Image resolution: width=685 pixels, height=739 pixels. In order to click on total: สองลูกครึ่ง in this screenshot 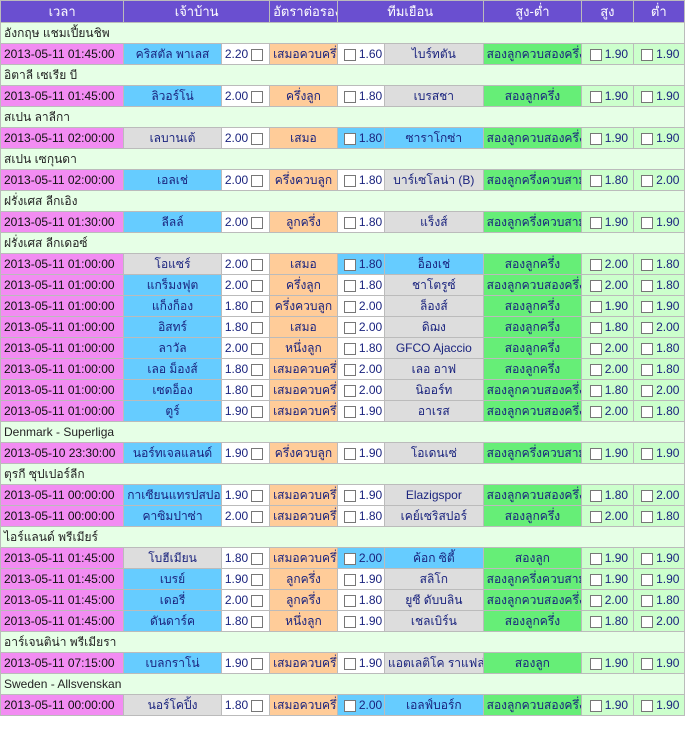, I will do `click(532, 369)`.